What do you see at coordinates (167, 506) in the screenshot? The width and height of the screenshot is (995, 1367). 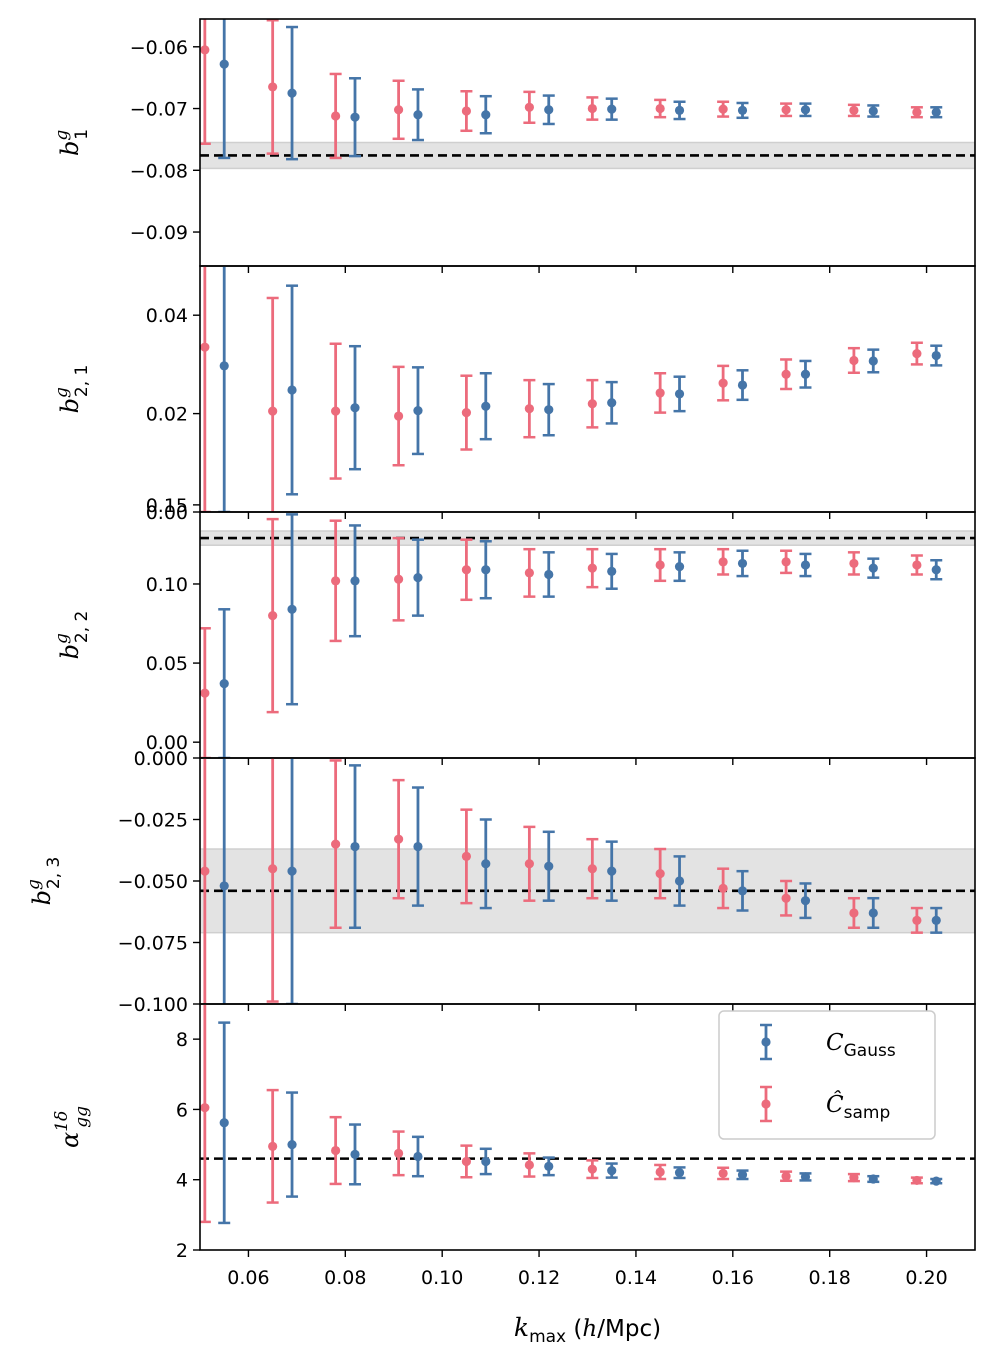 I see `ytick-label: 0.15` at bounding box center [167, 506].